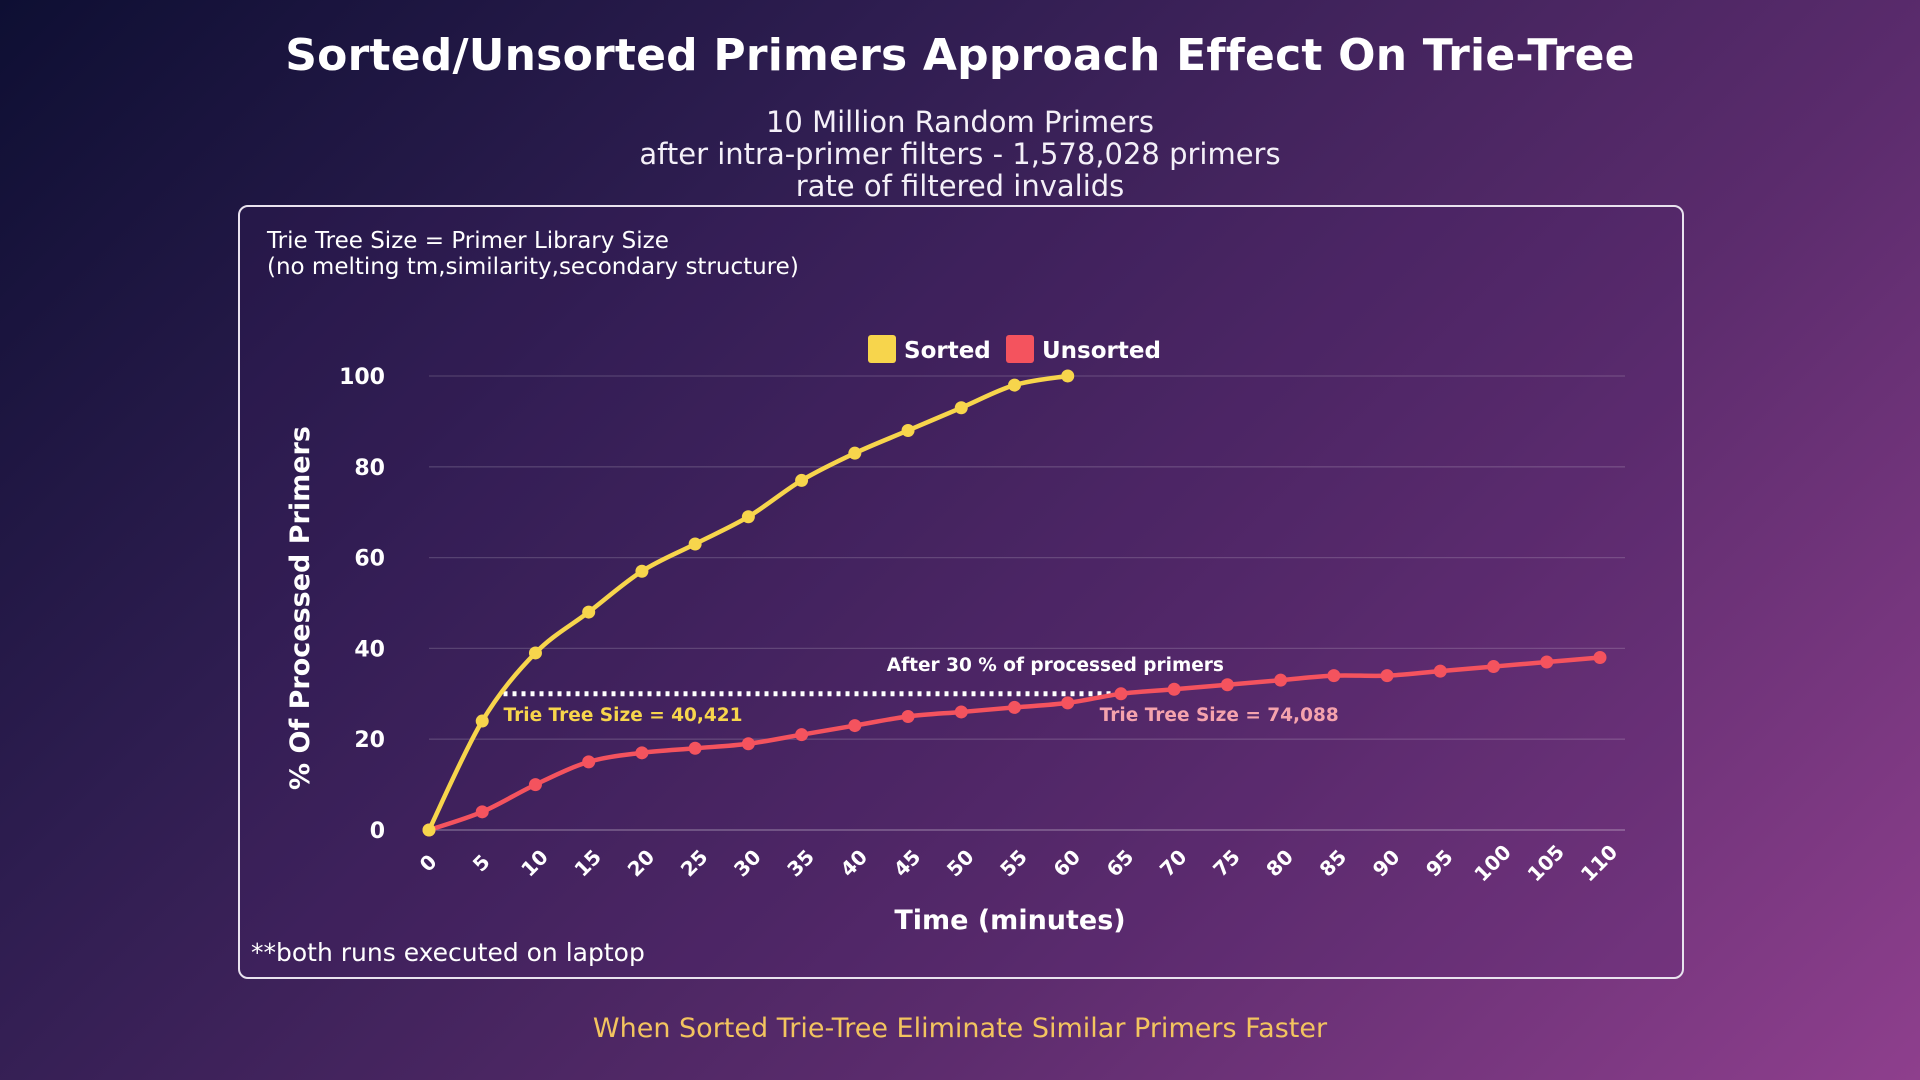 This screenshot has height=1080, width=1920. I want to click on x-tick-label: 50, so click(960, 863).